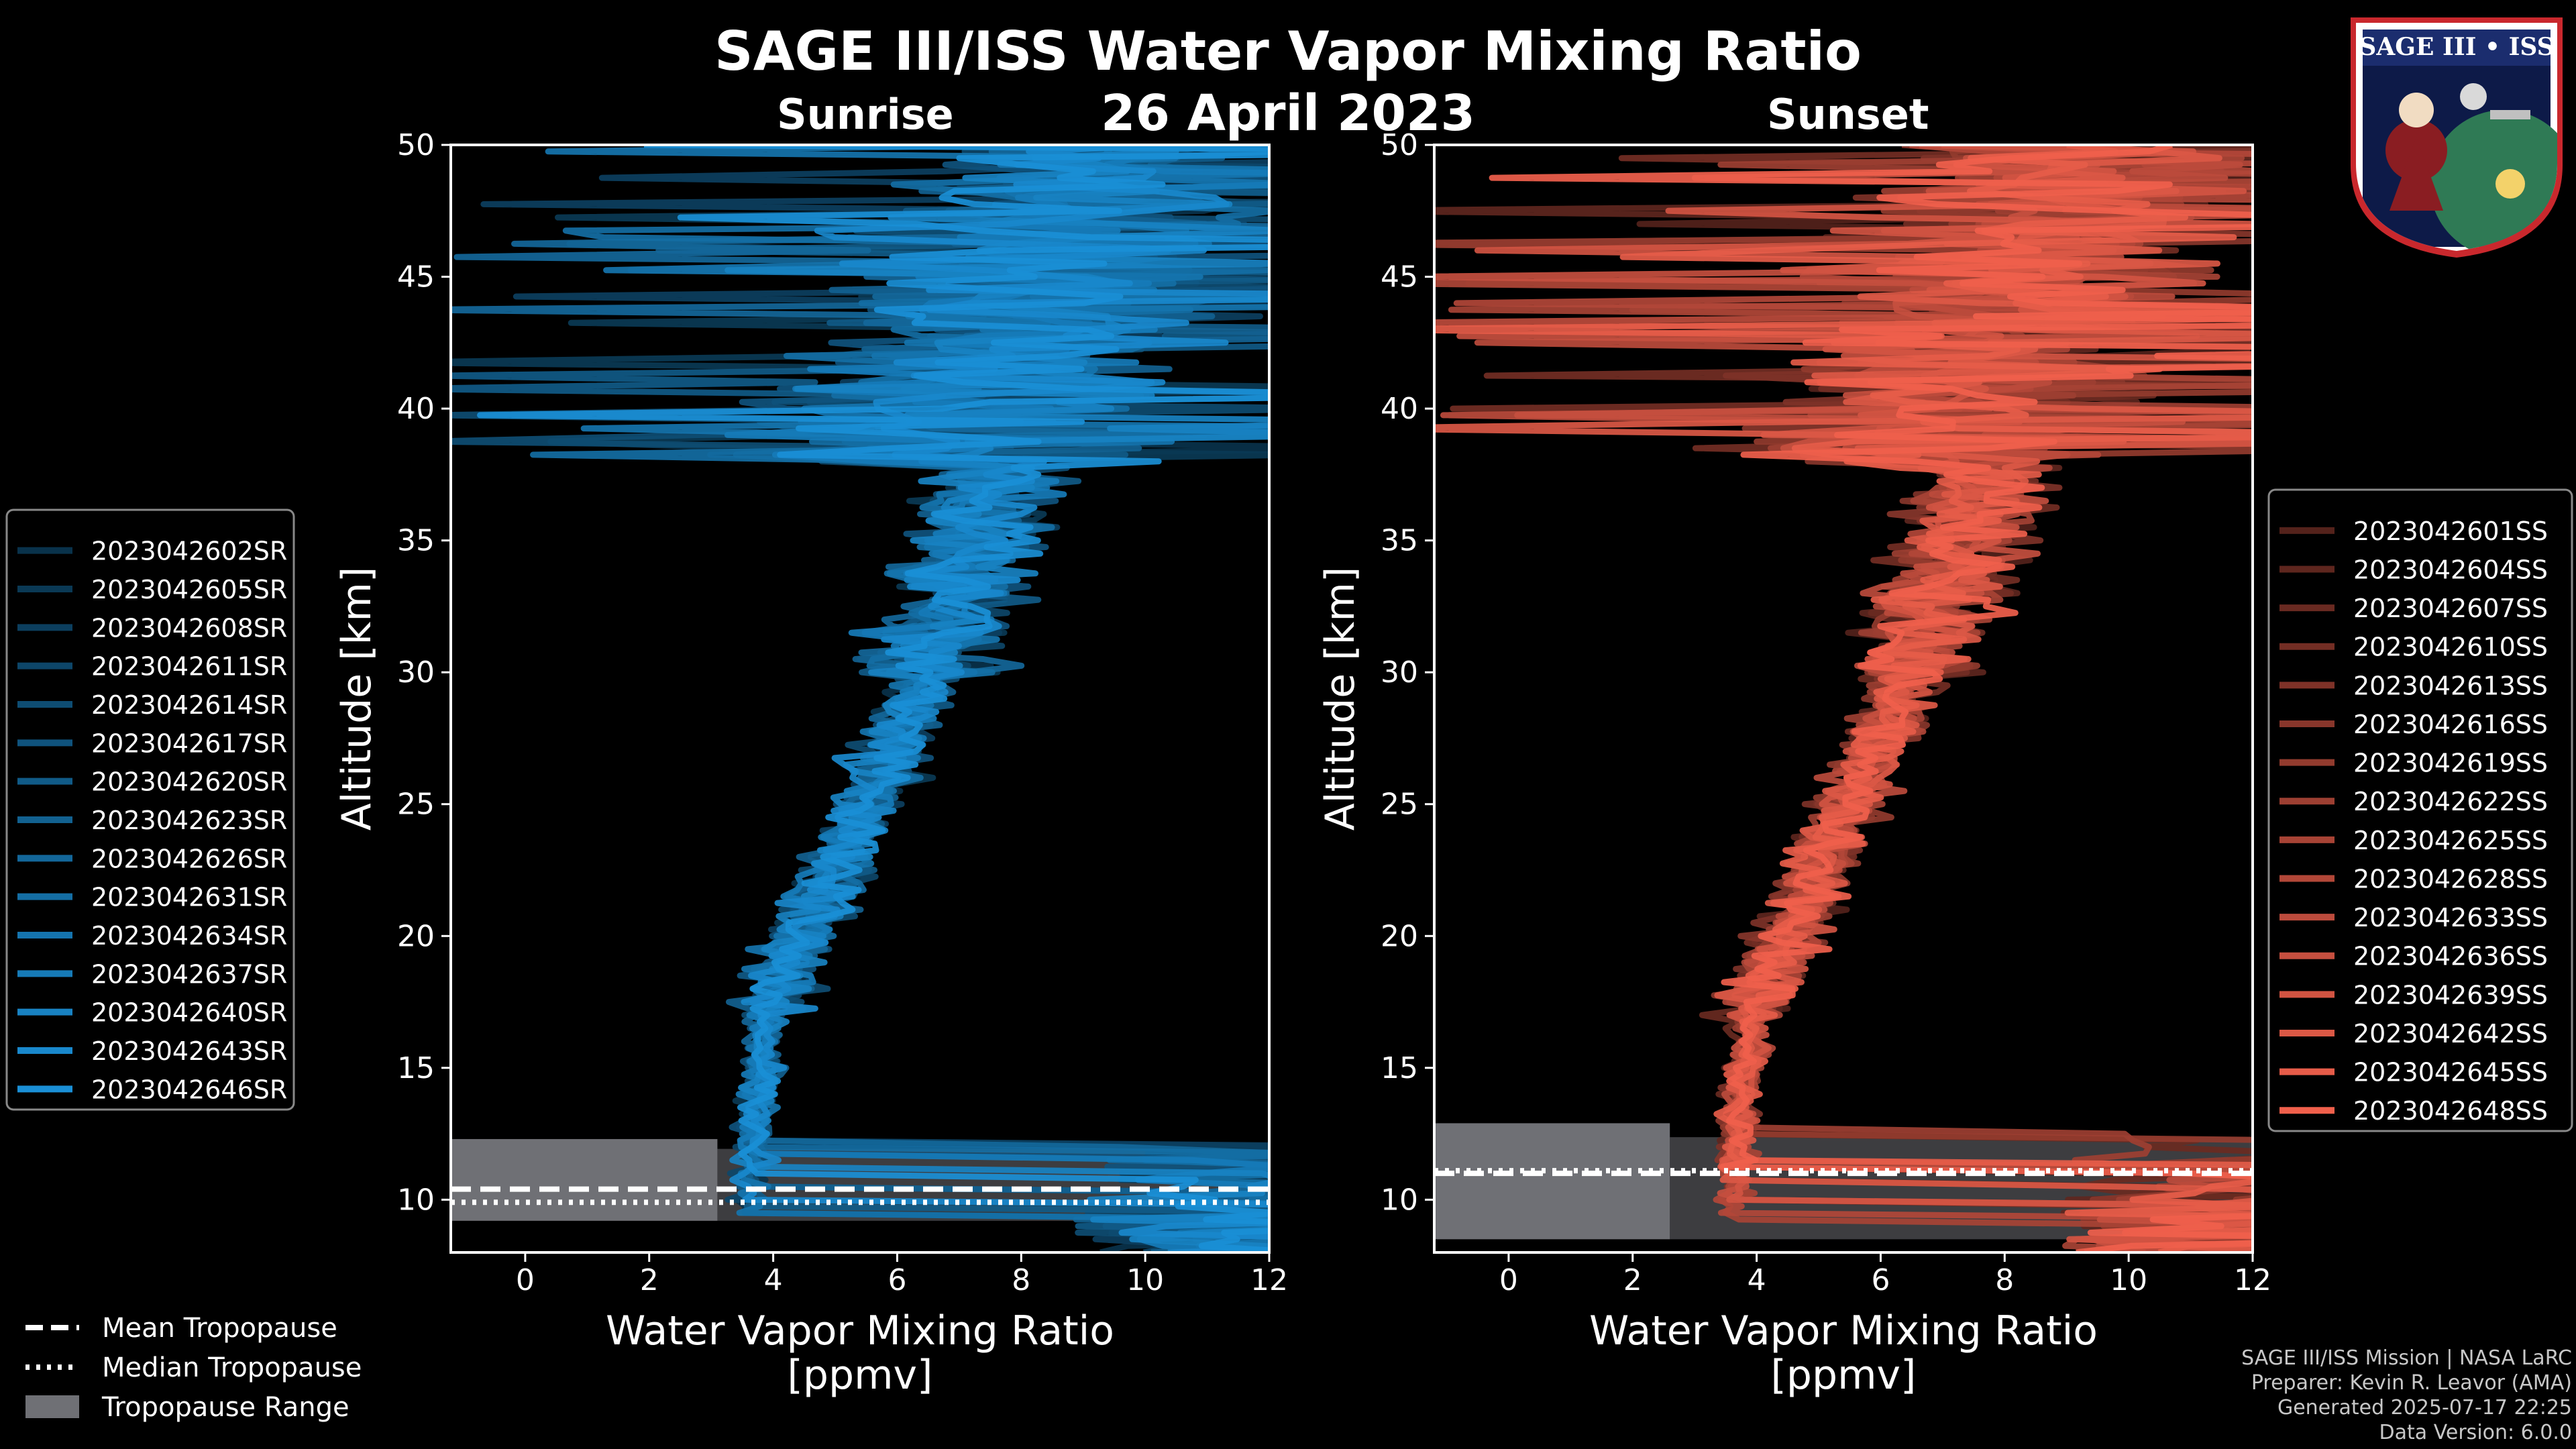 Image resolution: width=2576 pixels, height=1449 pixels. What do you see at coordinates (2424, 1407) in the screenshot?
I see `footer-generated: Generated 2025-07-17 22:25` at bounding box center [2424, 1407].